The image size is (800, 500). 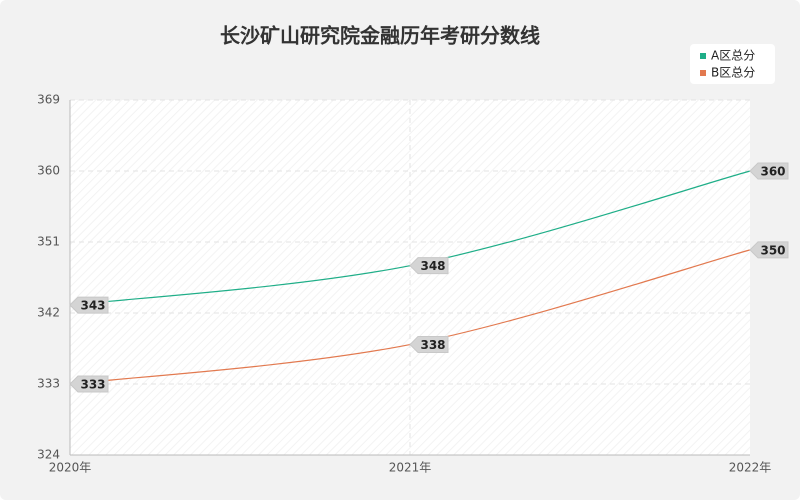 I want to click on y-tick-label: 342, so click(x=48, y=313).